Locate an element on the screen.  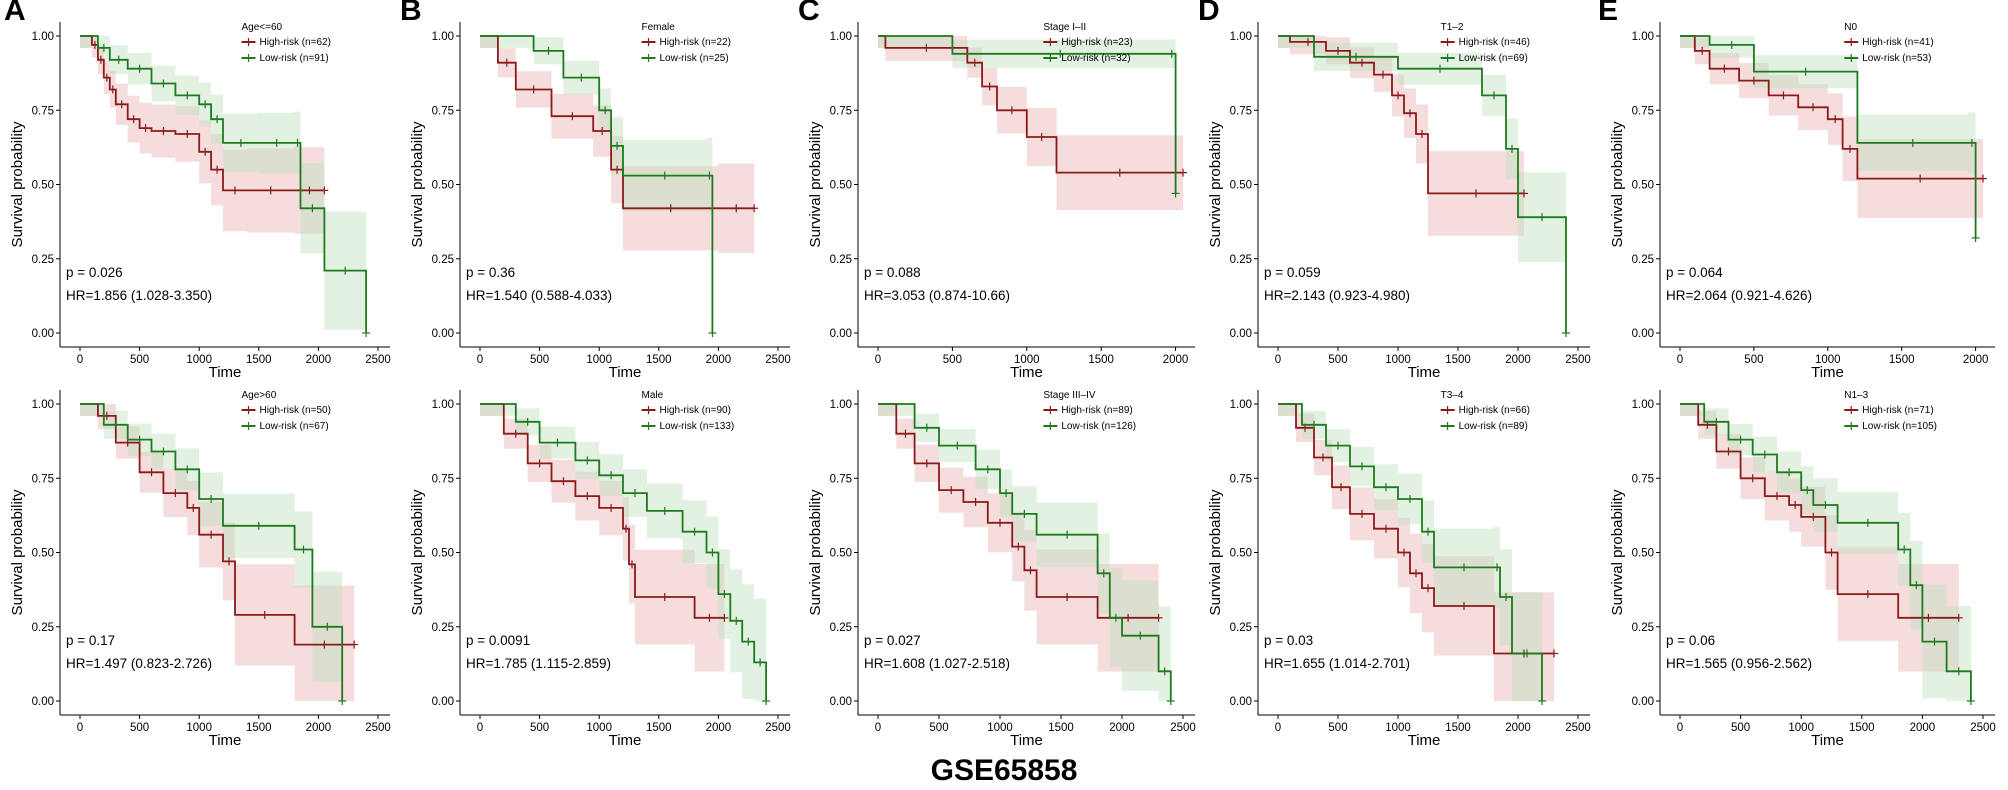
p-value: p = 0.36 is located at coordinates (490, 272).